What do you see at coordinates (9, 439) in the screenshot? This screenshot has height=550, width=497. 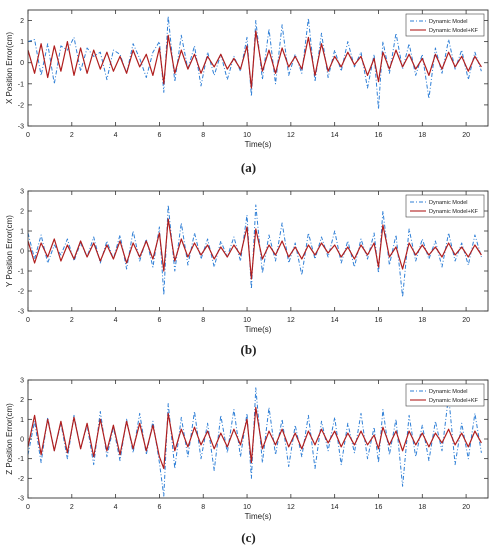 I see `y-axis-label: Z Position Error(cm)` at bounding box center [9, 439].